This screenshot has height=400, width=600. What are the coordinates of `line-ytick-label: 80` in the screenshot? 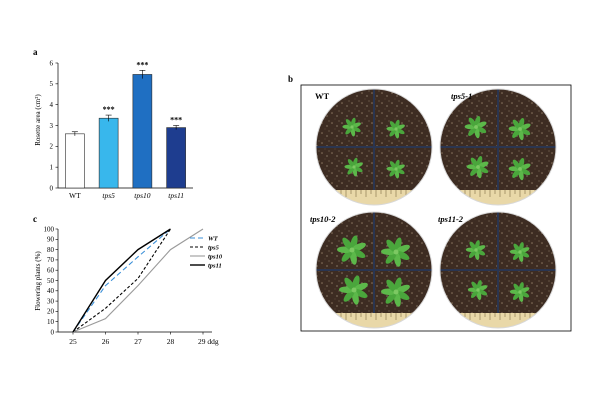 It's located at (51, 250).